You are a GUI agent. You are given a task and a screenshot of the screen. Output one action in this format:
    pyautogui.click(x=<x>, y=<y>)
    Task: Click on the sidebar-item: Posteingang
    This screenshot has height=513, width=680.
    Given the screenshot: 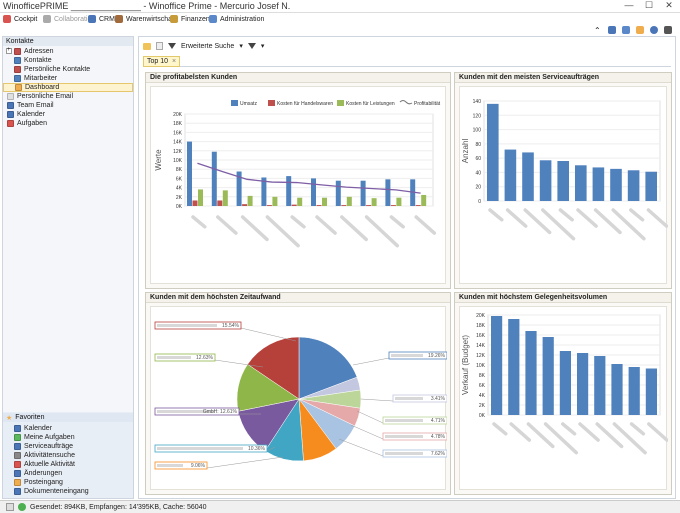 What is the action you would take?
    pyautogui.click(x=68, y=482)
    